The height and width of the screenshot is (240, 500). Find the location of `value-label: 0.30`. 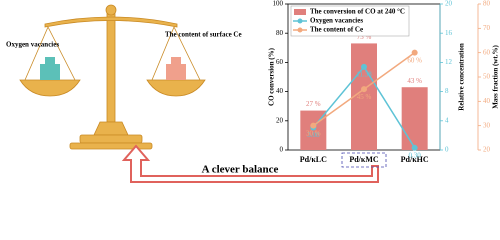

value-label: 0.30 is located at coordinates (415, 155).